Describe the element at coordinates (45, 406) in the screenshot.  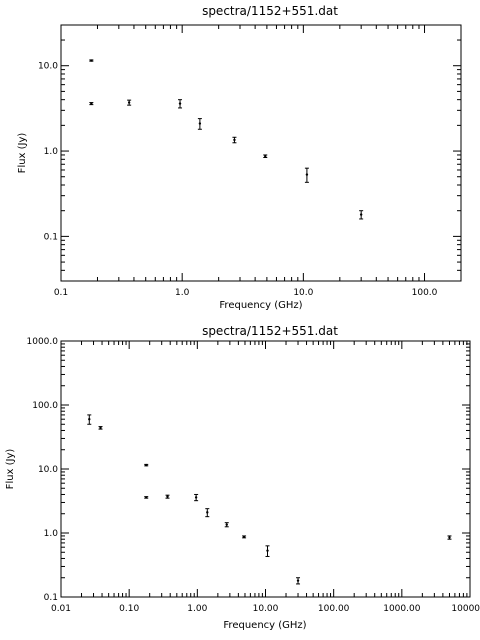
I see `y-tick-label: 100.0` at that location.